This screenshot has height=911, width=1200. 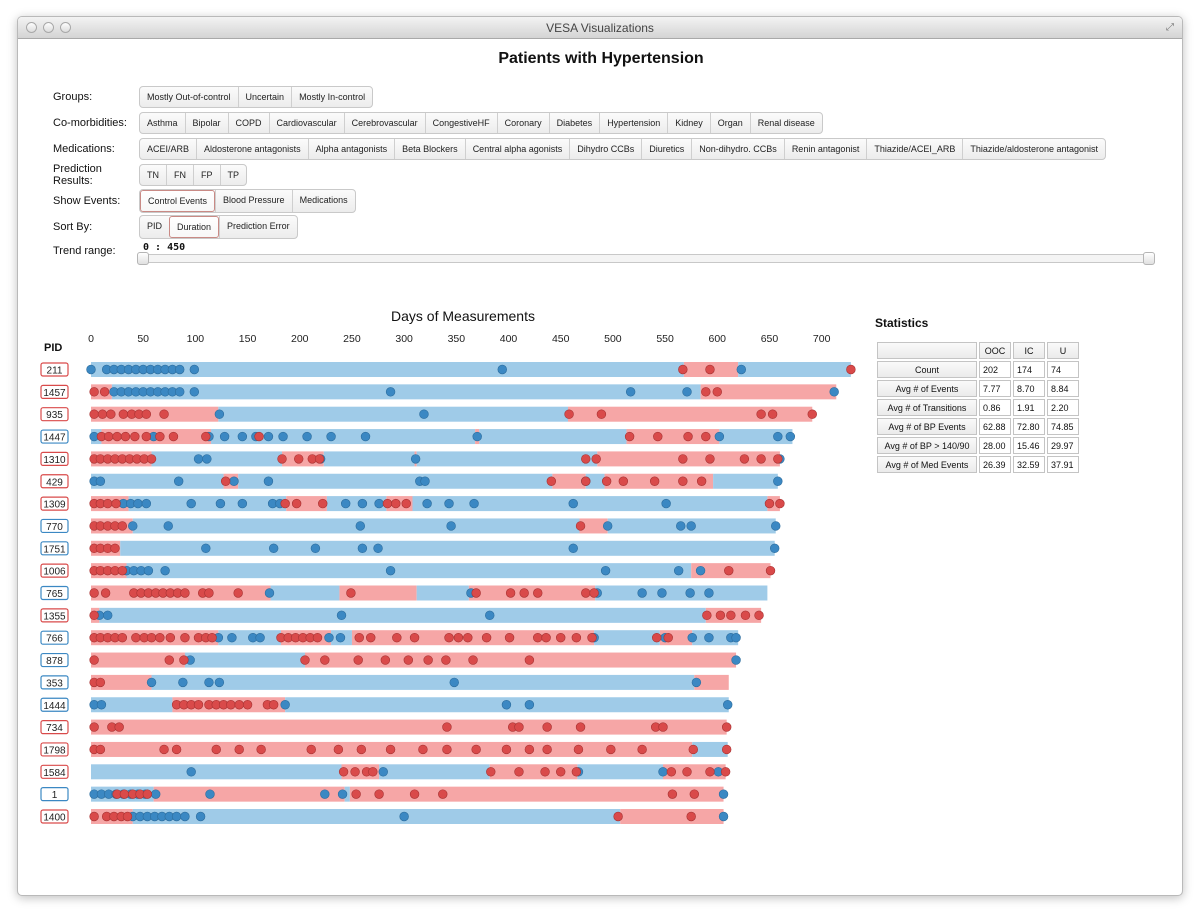 I want to click on pid-label: 1457, so click(x=54, y=393).